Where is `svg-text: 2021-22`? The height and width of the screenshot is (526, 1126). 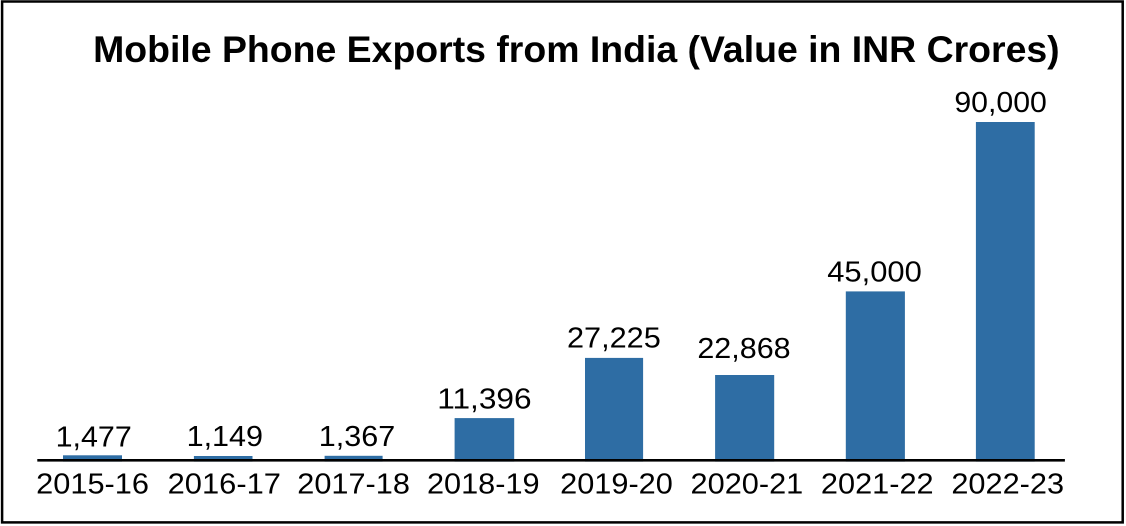 svg-text: 2021-22 is located at coordinates (877, 484).